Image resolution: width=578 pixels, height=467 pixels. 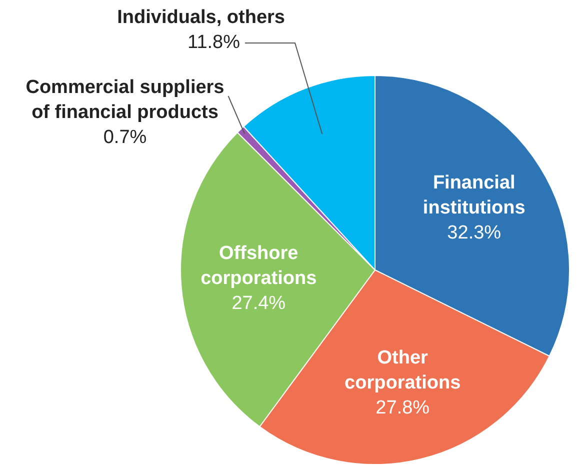 What do you see at coordinates (259, 303) in the screenshot?
I see `data-label: 27.4%` at bounding box center [259, 303].